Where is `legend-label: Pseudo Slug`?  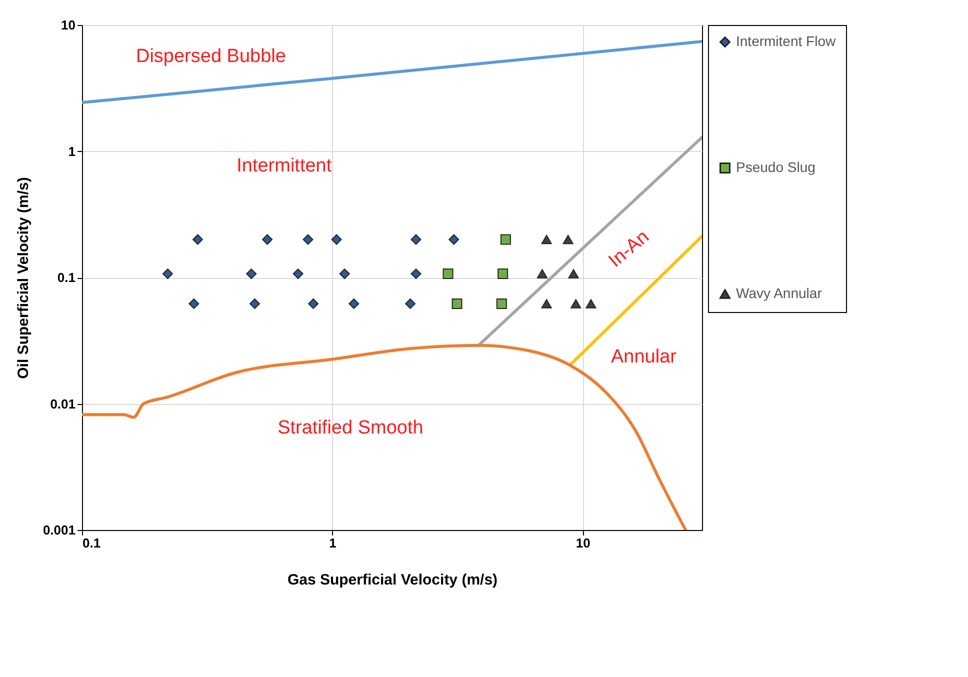
legend-label: Pseudo Slug is located at coordinates (776, 167).